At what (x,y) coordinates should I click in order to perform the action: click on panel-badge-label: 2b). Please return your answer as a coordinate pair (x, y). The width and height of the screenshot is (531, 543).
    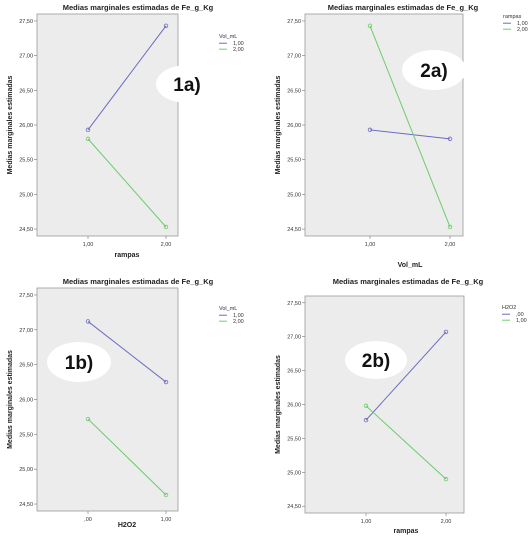
    Looking at the image, I should click on (376, 361).